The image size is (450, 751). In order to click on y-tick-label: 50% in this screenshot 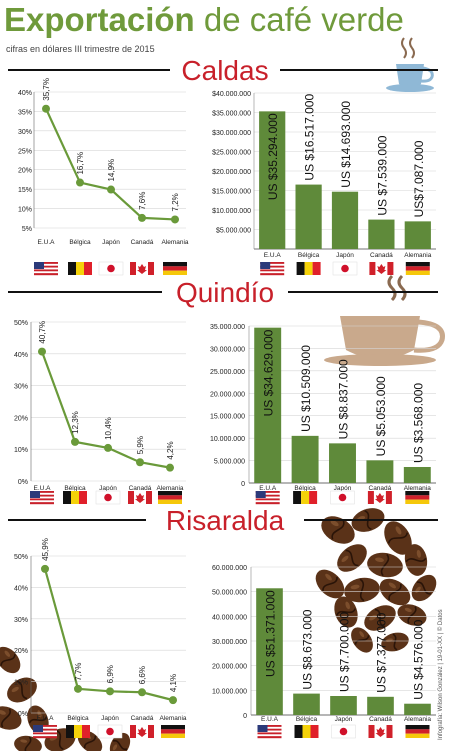, I will do `click(21, 323)`.